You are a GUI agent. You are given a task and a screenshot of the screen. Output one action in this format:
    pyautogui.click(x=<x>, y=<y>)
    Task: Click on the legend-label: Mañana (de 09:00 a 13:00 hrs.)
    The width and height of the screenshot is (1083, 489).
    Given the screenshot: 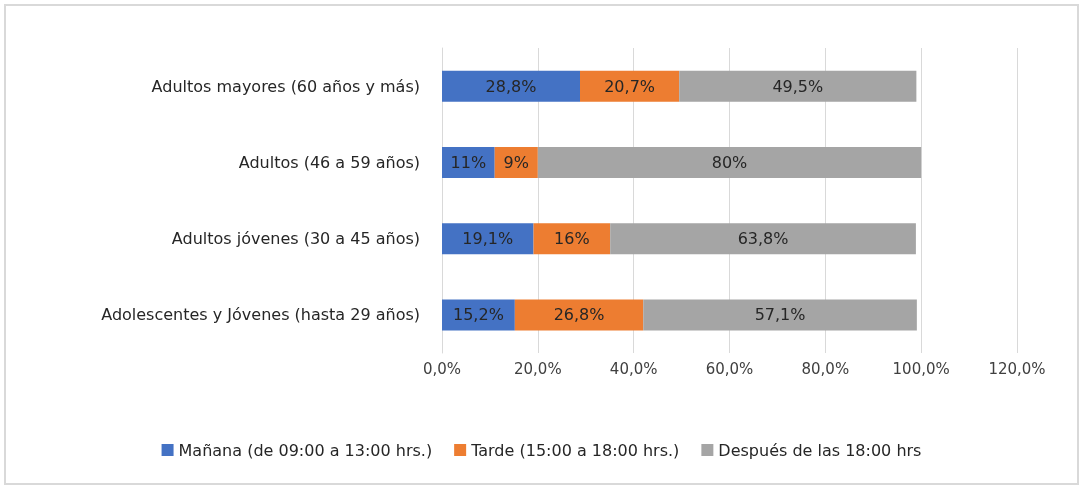 What is the action you would take?
    pyautogui.click(x=305, y=450)
    